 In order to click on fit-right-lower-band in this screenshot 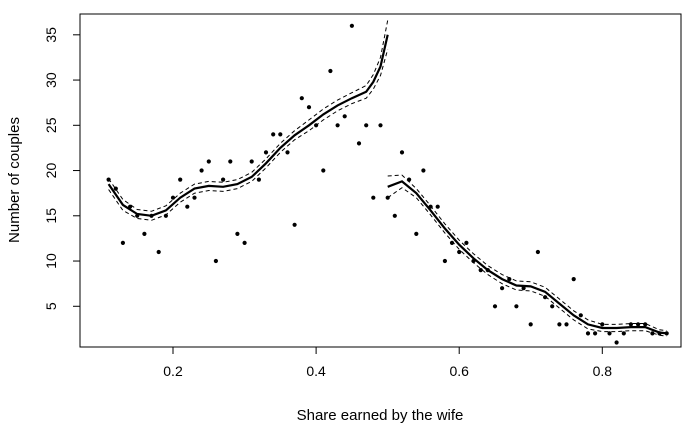, I will do `click(527, 262)`.